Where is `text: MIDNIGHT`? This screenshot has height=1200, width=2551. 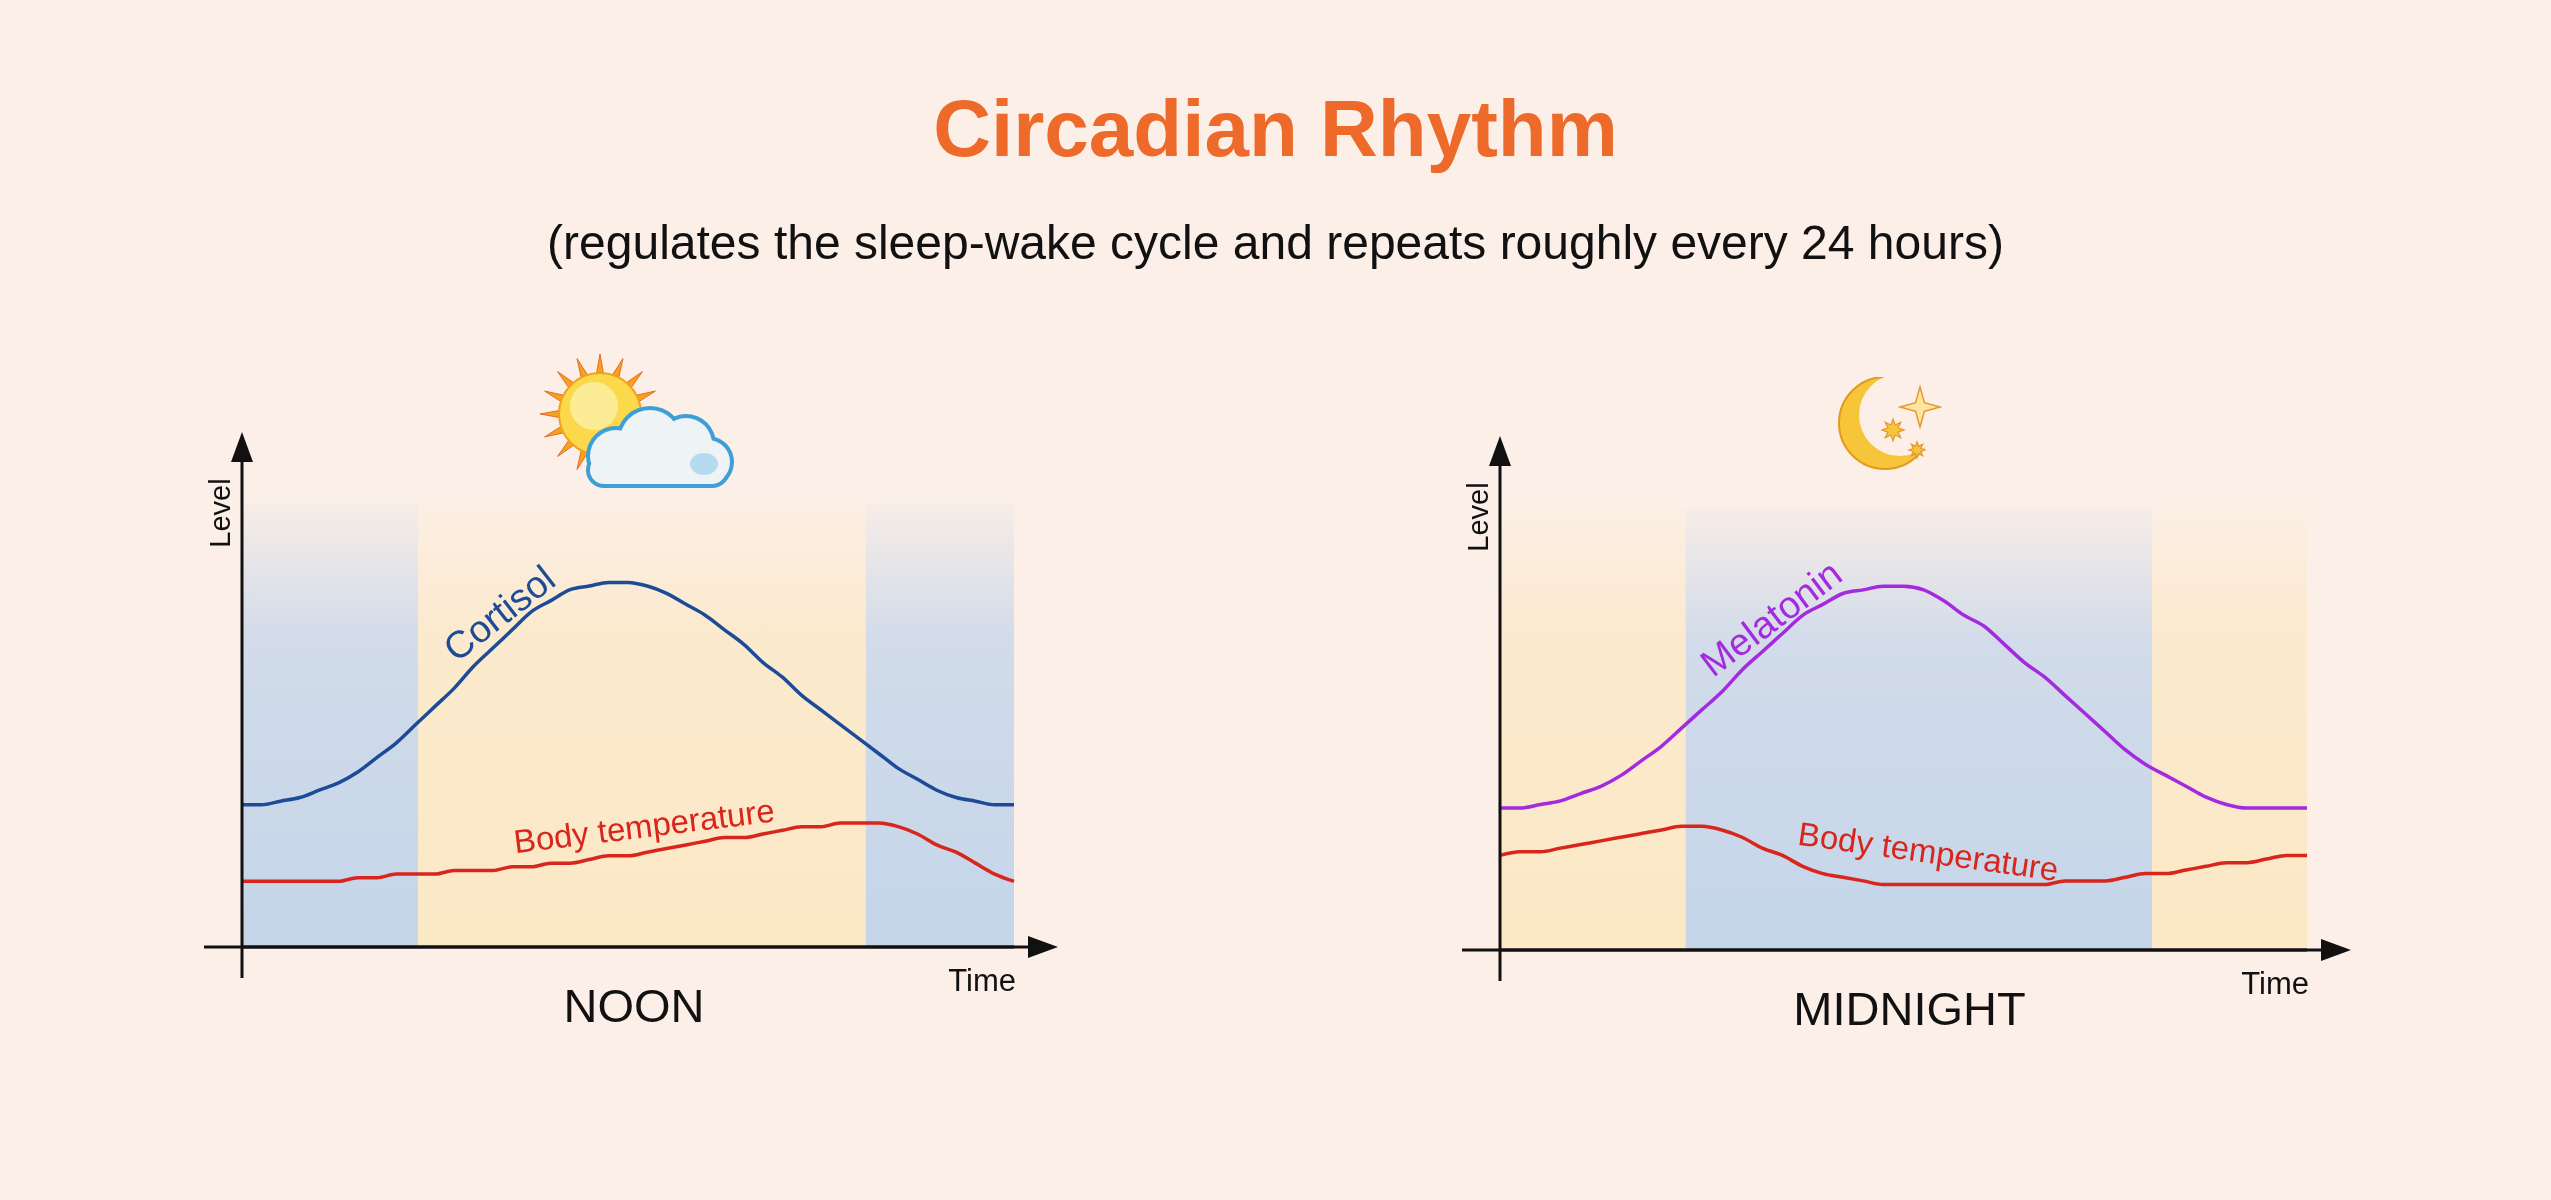
text: MIDNIGHT is located at coordinates (1909, 1008).